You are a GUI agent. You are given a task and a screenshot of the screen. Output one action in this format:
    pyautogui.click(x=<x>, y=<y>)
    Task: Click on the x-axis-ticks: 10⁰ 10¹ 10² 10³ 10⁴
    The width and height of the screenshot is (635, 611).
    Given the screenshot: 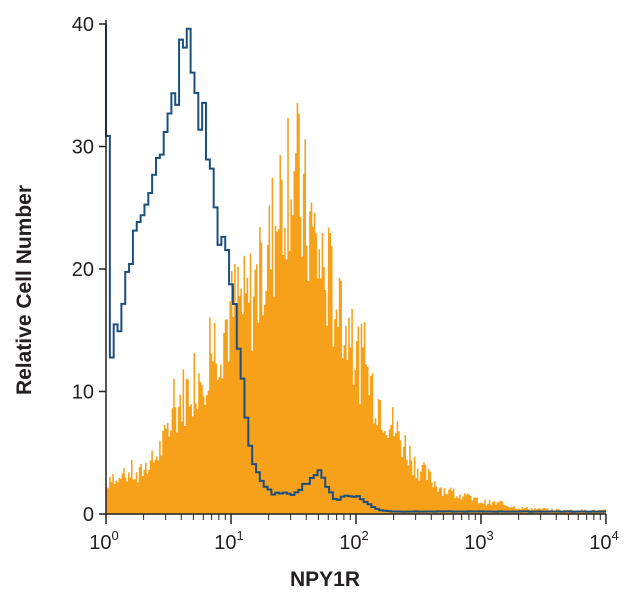 What is the action you would take?
    pyautogui.click(x=354, y=534)
    